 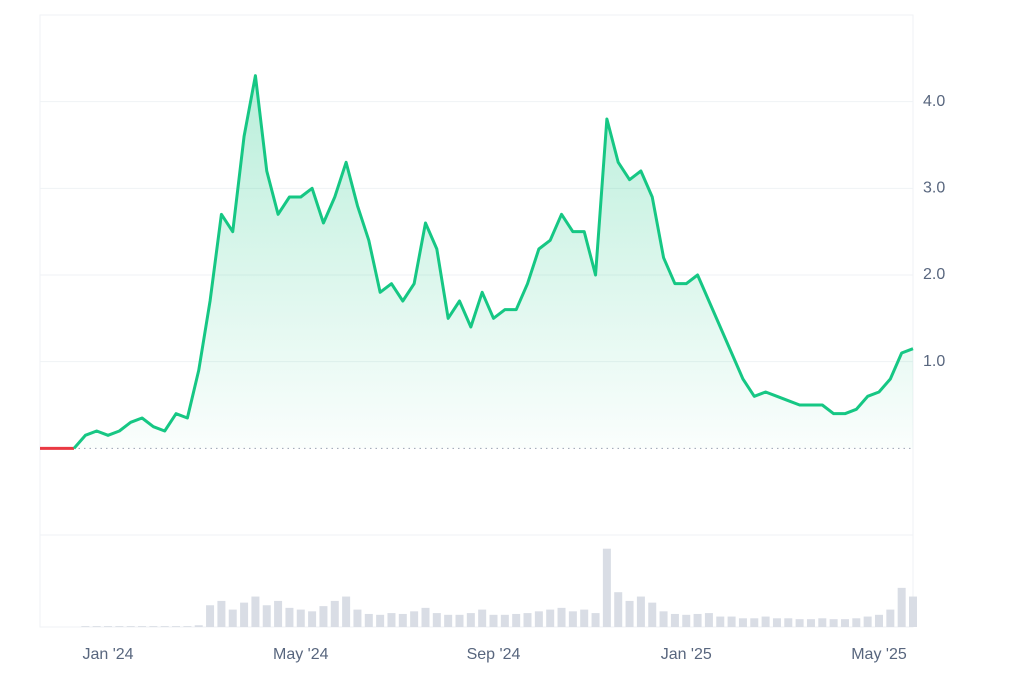 I want to click on x-tick-label: May '25, so click(x=879, y=654).